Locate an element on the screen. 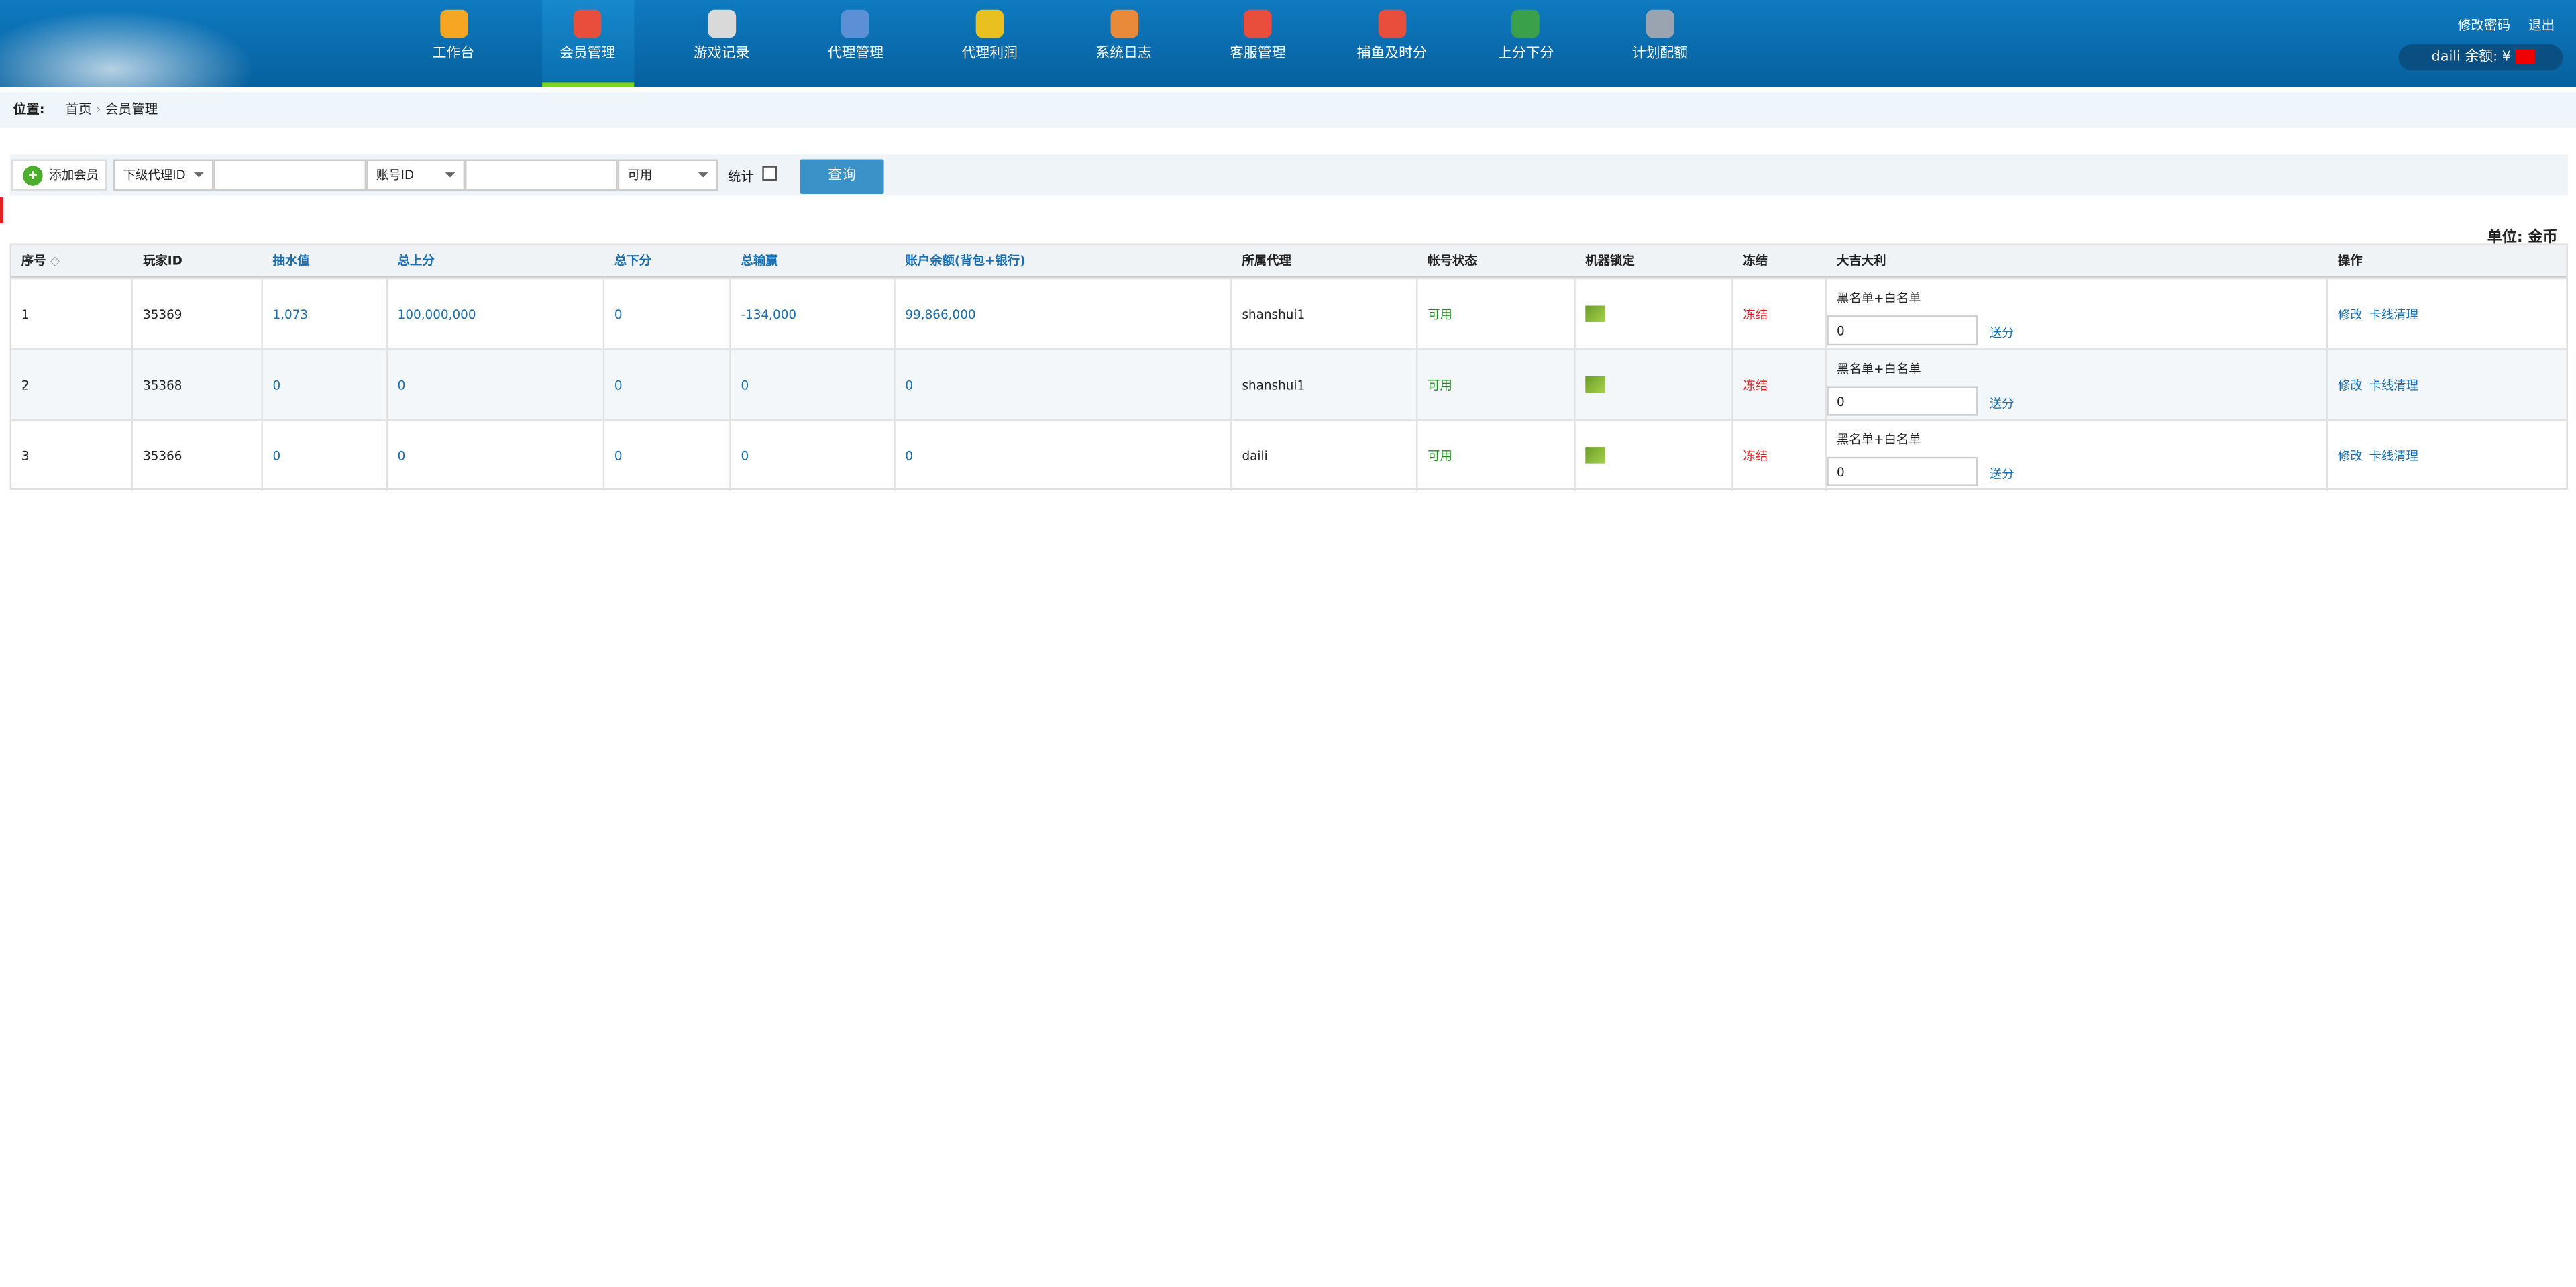 The image size is (2576, 1287). username: daili is located at coordinates (2446, 57).